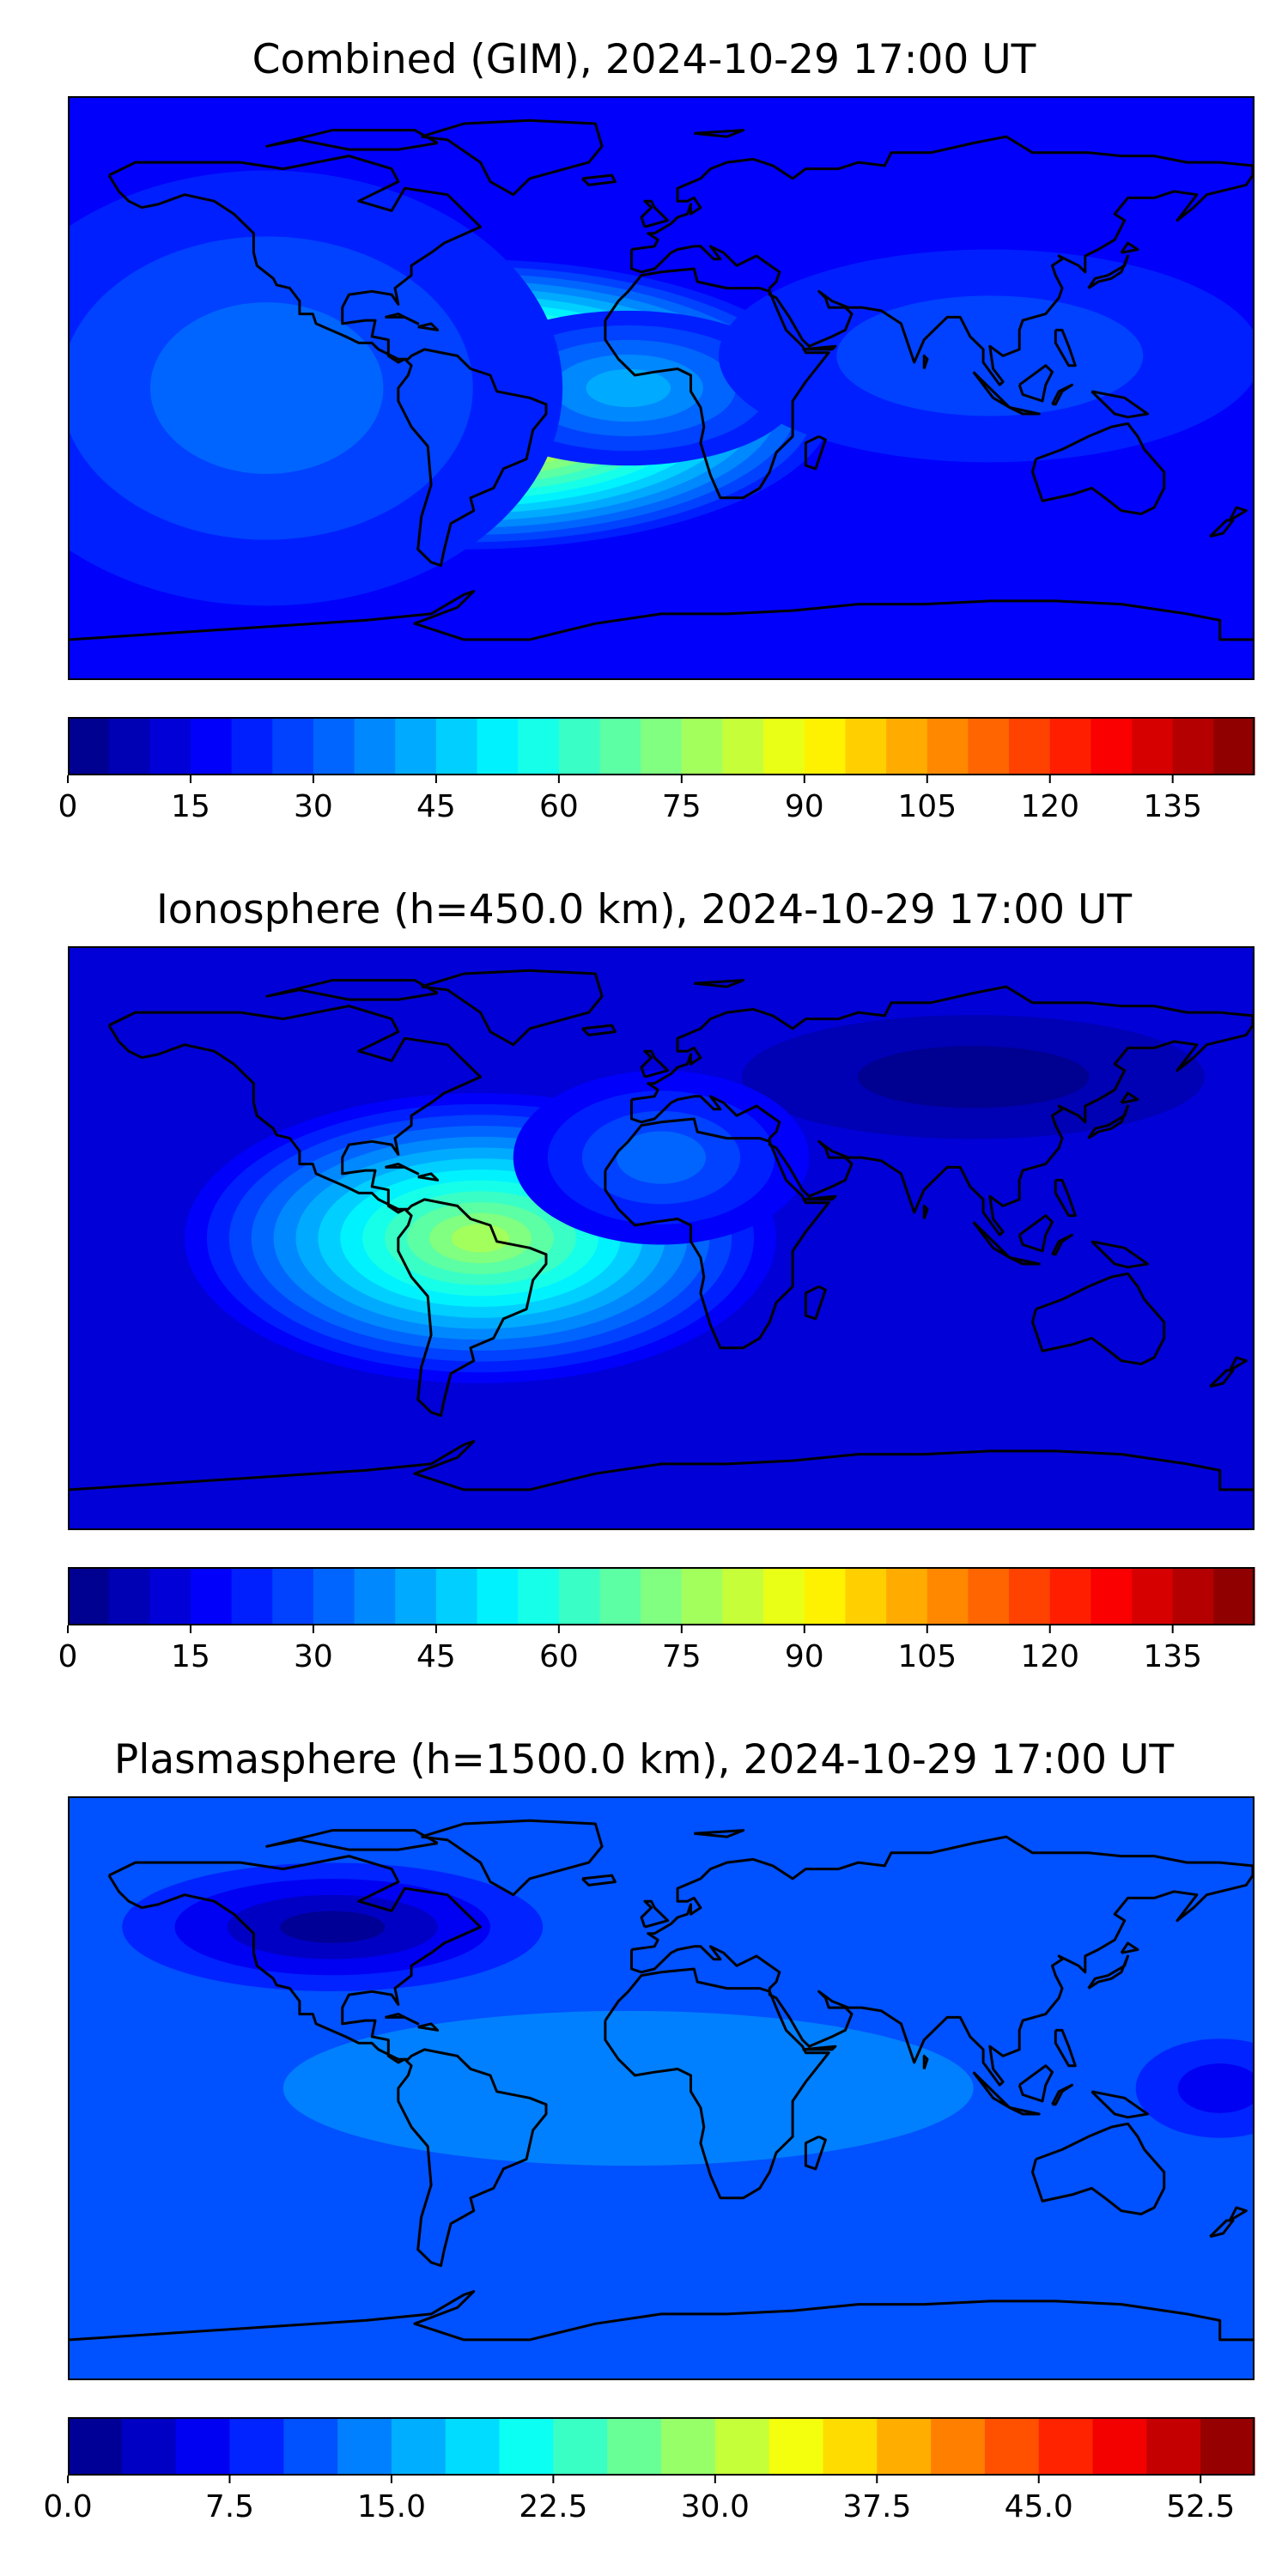  Describe the element at coordinates (1039, 2507) in the screenshot. I see `colorbar-tick-label: 45.0` at that location.